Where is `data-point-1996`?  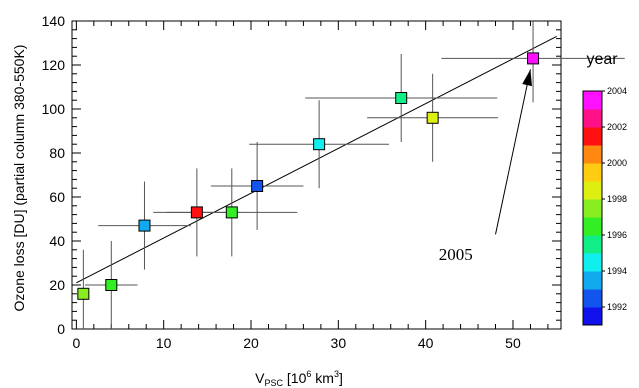
data-point-1996 is located at coordinates (401, 98).